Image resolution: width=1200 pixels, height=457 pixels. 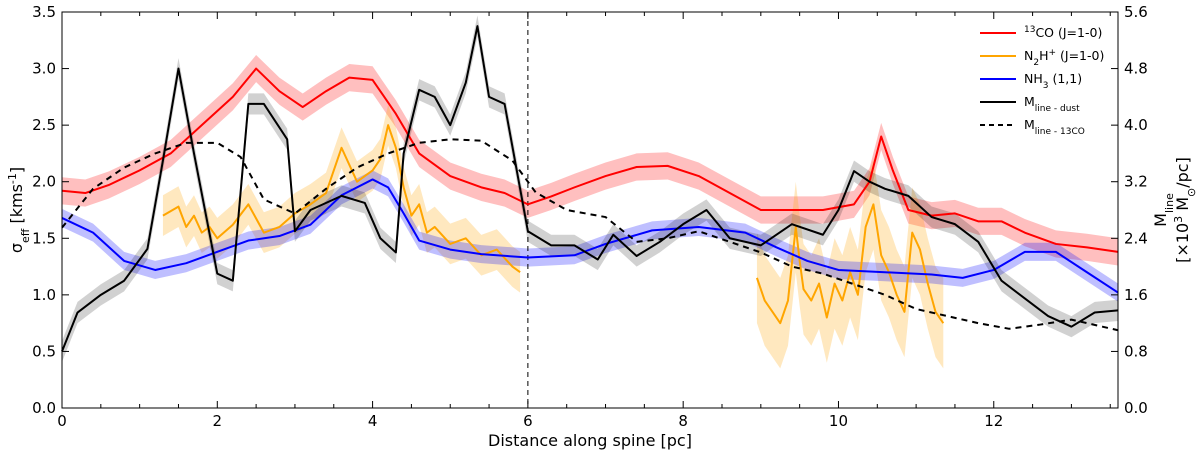 I want to click on x-tick-label: 4, so click(x=373, y=421).